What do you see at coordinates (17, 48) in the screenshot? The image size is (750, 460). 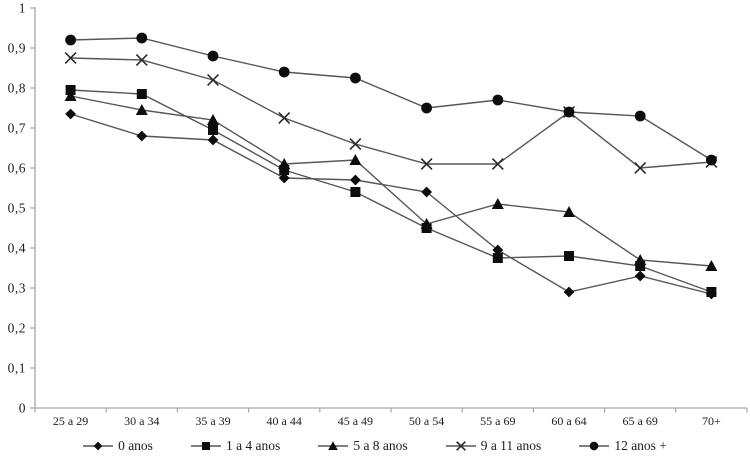 I see `y-tick-label: 0,9` at bounding box center [17, 48].